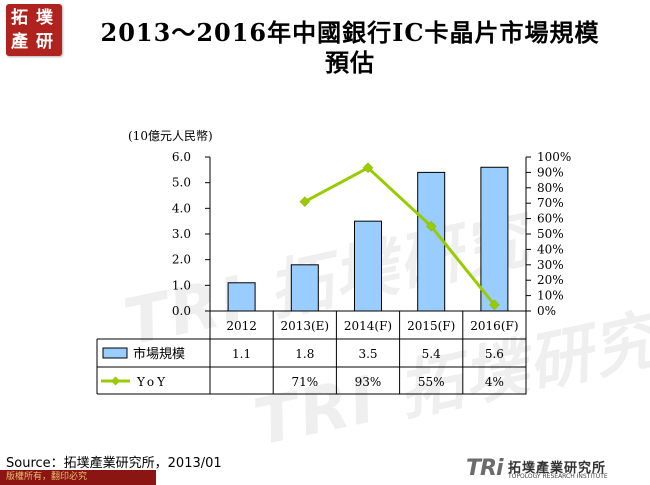 Image resolution: width=650 pixels, height=485 pixels. Describe the element at coordinates (159, 354) in the screenshot. I see `legend-label: 市場規模` at that location.